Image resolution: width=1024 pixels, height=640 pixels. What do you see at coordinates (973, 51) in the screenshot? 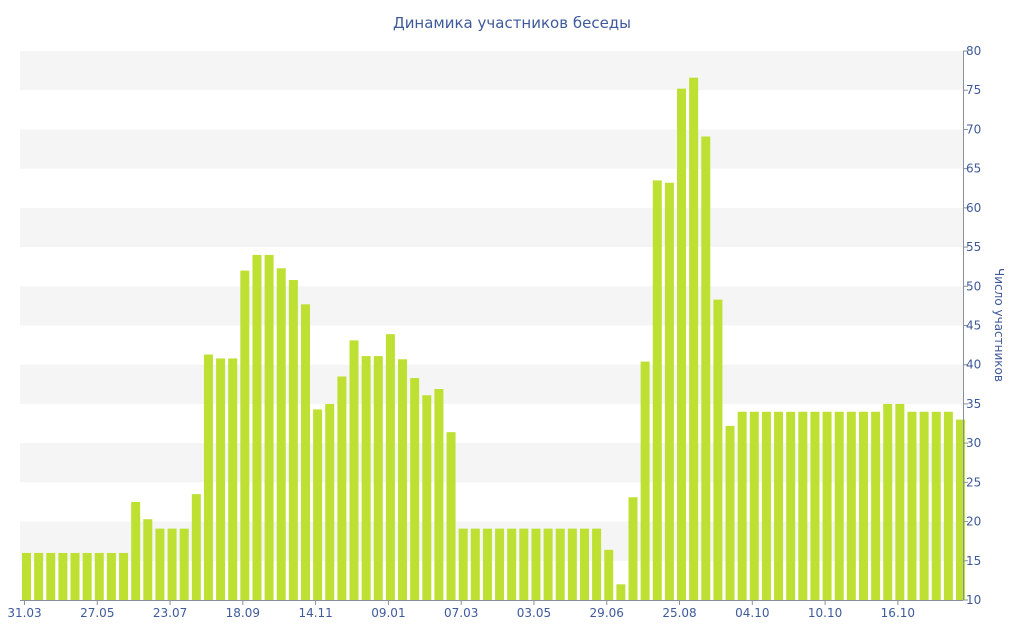
I see `y-tick-label: 80` at bounding box center [973, 51].